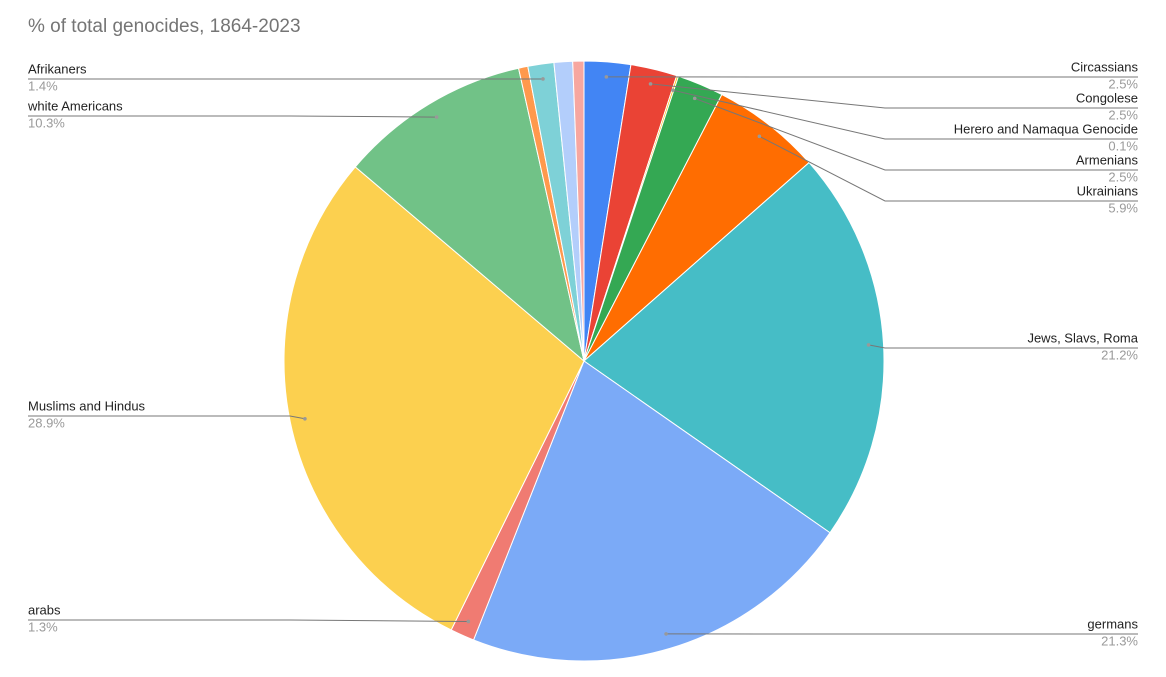 The image size is (1166, 677). What do you see at coordinates (1107, 97) in the screenshot?
I see `slice-label: Congolese` at bounding box center [1107, 97].